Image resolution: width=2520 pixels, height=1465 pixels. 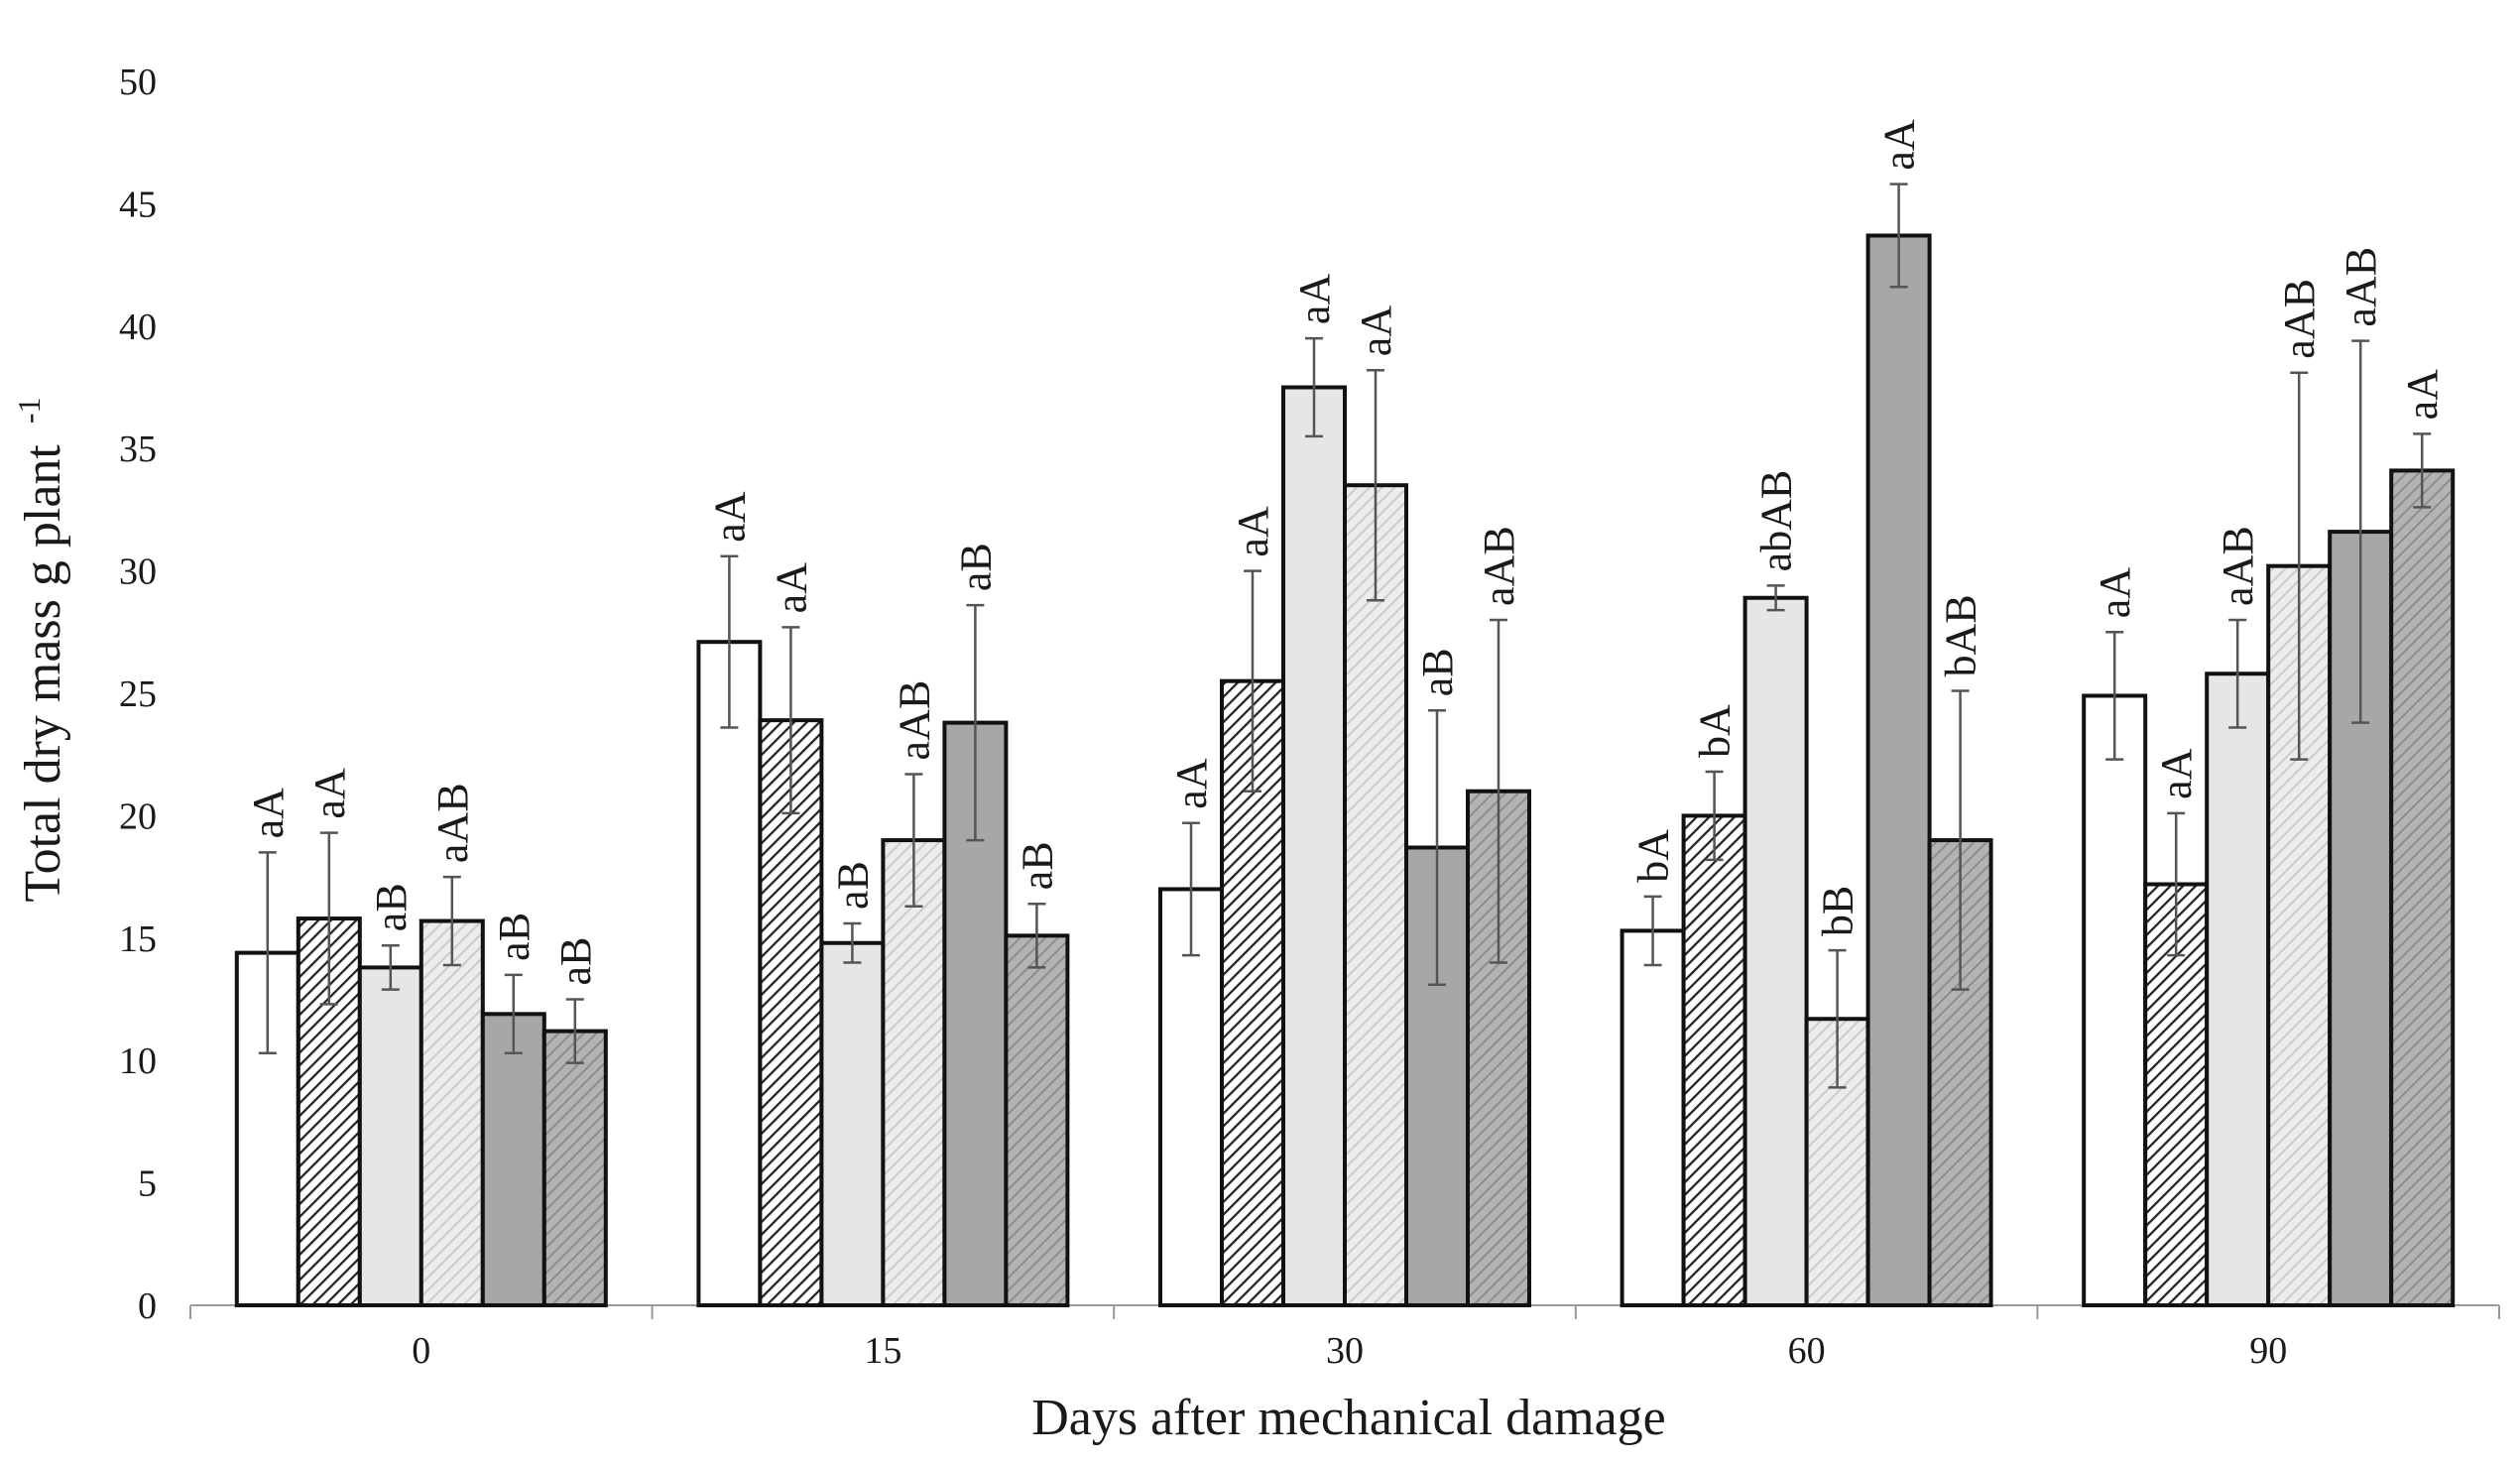 What do you see at coordinates (1838, 911) in the screenshot?
I see `significance-label: bB` at bounding box center [1838, 911].